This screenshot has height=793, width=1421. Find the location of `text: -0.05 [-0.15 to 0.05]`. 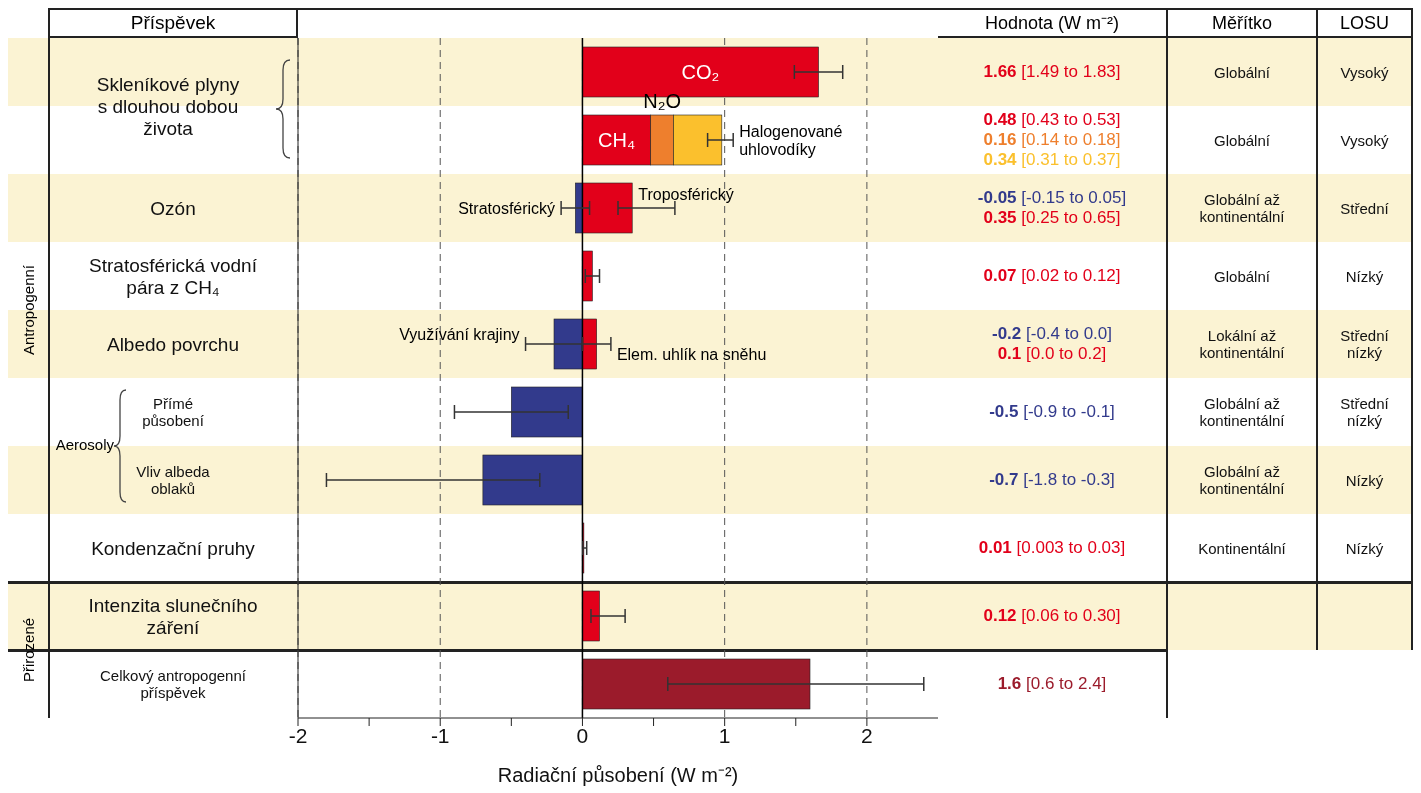

text: -0.05 [-0.15 to 0.05] is located at coordinates (1052, 198).